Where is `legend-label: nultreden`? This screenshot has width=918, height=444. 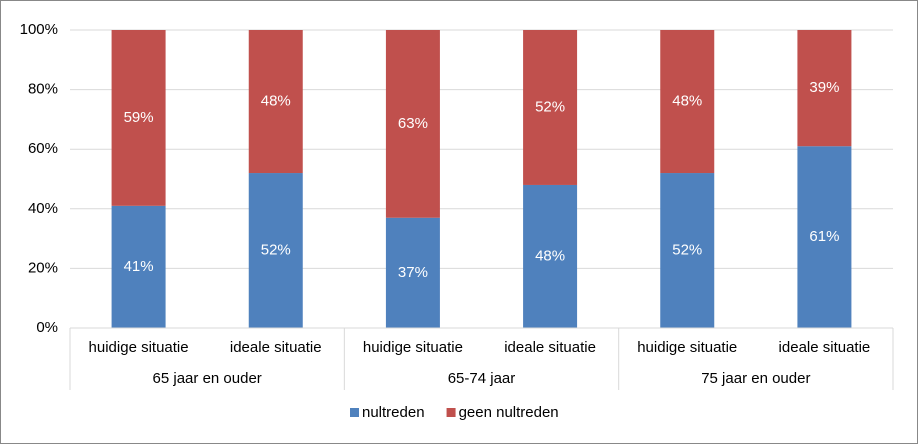
legend-label: nultreden is located at coordinates (393, 412).